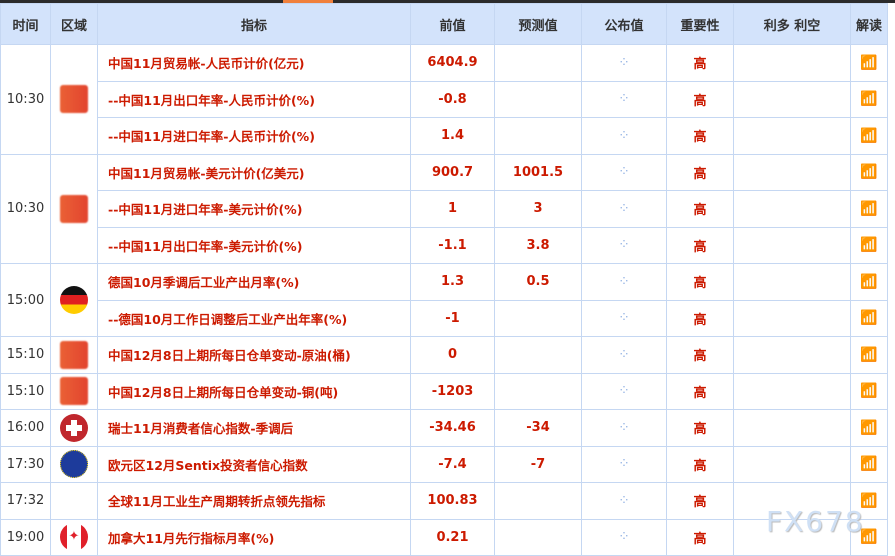  I want to click on previous-value: -1.1, so click(452, 245).